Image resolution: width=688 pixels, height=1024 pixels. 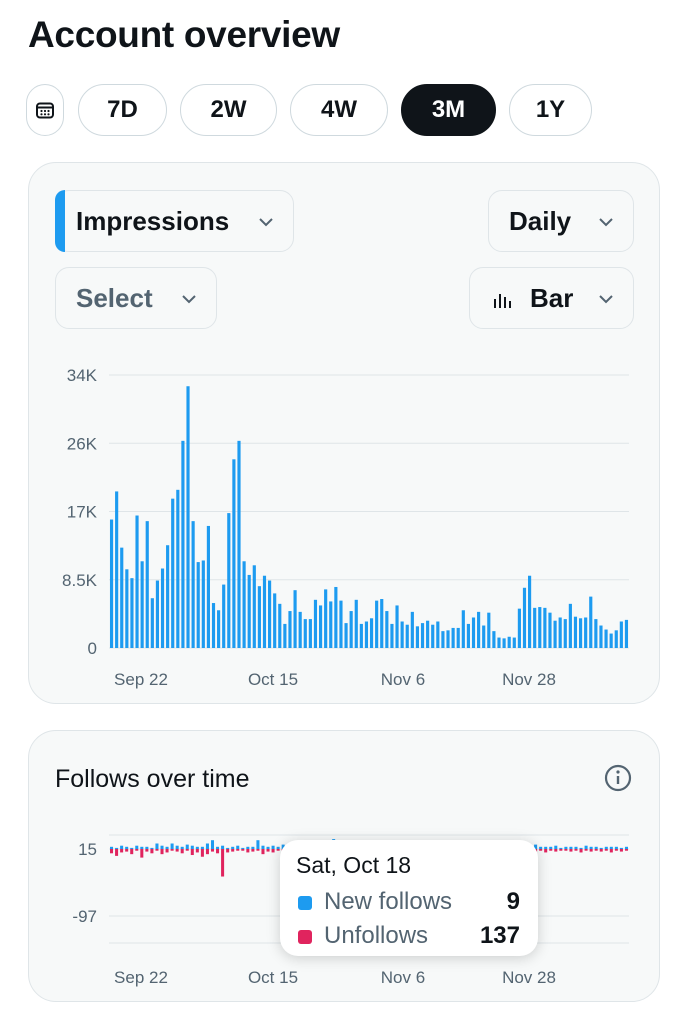 What do you see at coordinates (45, 110) in the screenshot?
I see `calendar-button` at bounding box center [45, 110].